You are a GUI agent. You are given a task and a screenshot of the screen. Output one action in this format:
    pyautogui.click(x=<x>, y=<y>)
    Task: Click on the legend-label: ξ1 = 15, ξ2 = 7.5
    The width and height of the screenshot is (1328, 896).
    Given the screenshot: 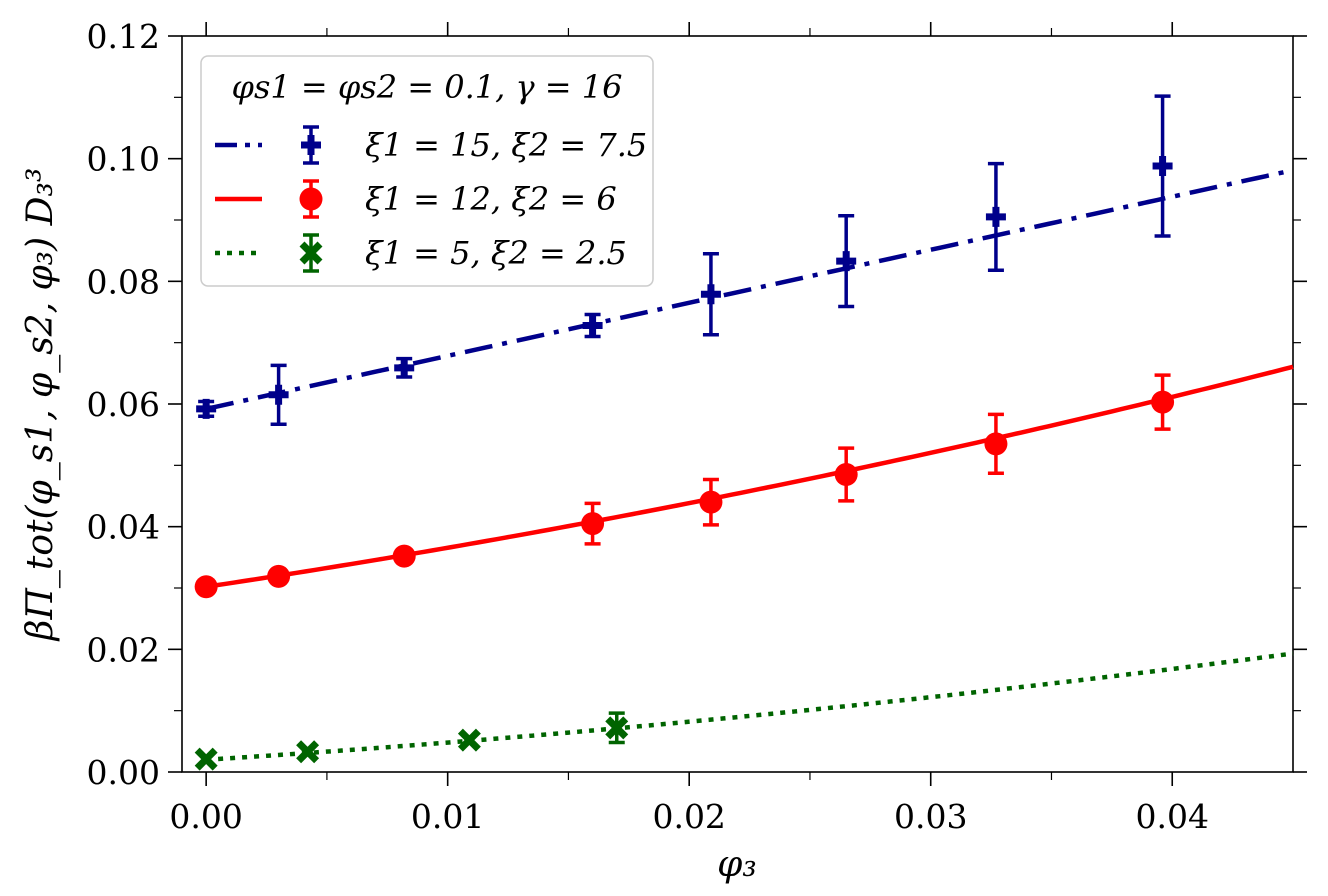 What is the action you would take?
    pyautogui.click(x=506, y=145)
    